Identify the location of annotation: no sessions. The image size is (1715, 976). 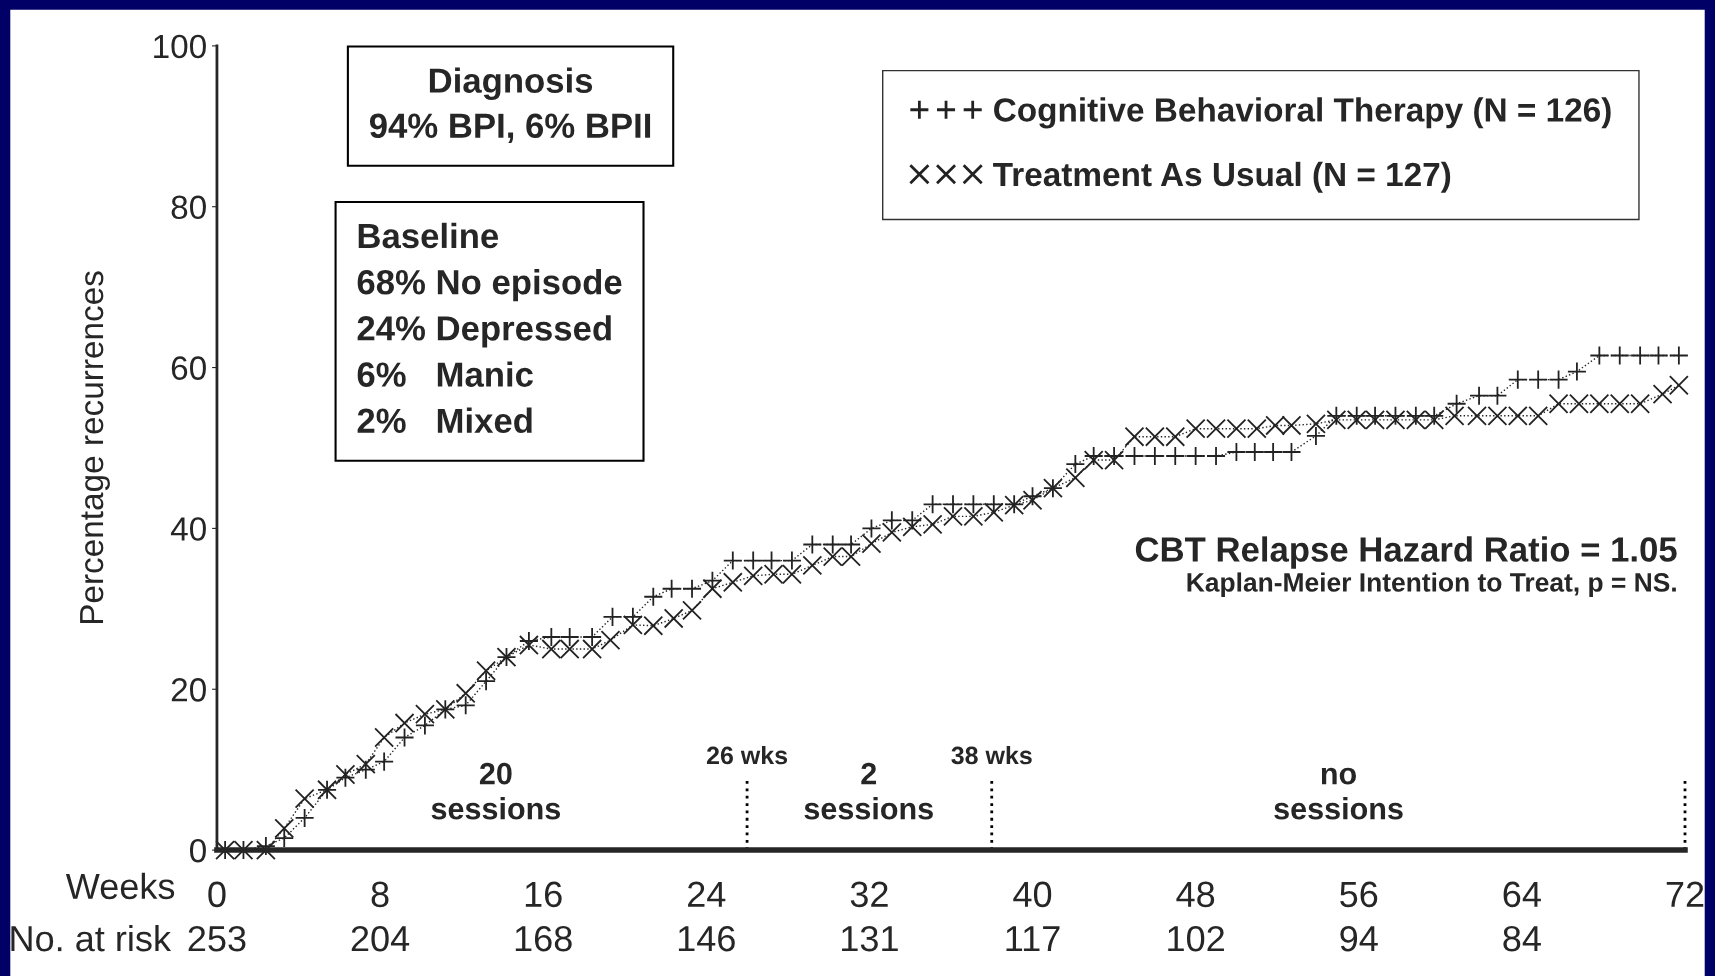
(1338, 793).